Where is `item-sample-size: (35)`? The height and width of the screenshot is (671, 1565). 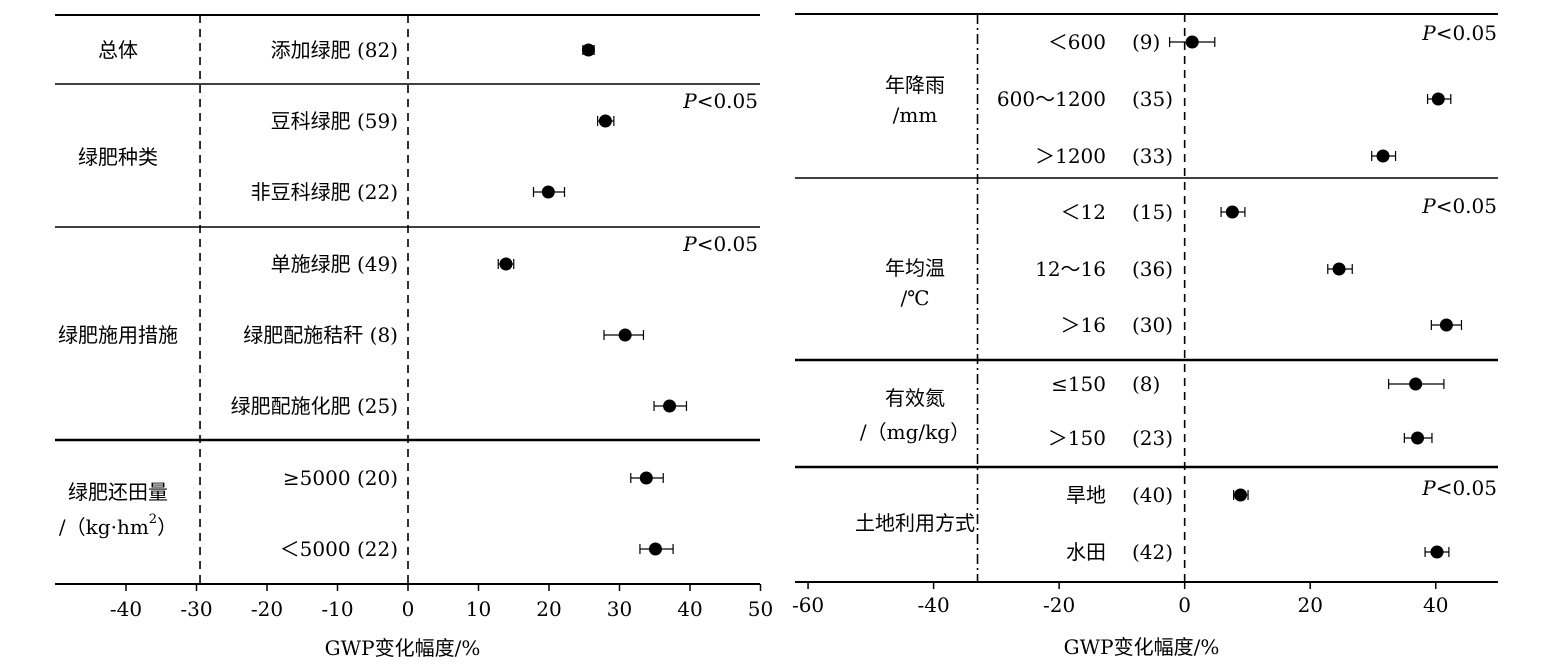 item-sample-size: (35) is located at coordinates (1152, 99).